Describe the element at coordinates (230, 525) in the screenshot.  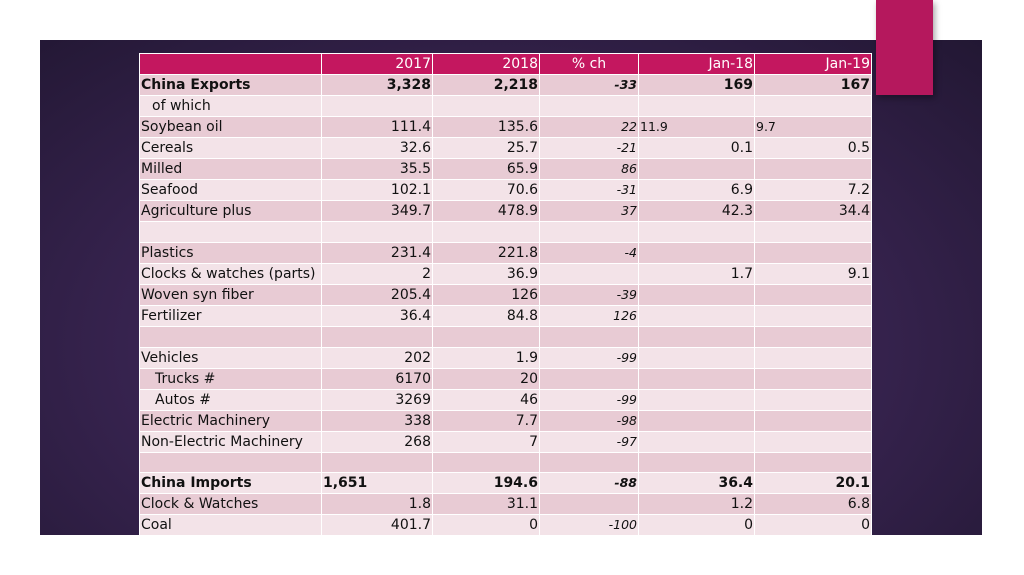
I see `row-label: Coal` at that location.